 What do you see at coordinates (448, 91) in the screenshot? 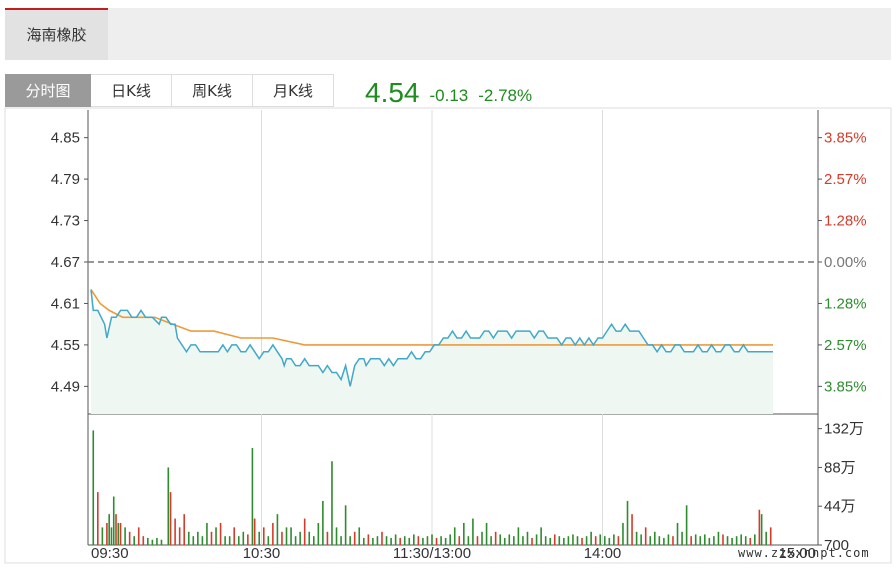
I see `quote-panel: 4.54 -0.13 -2.78%` at bounding box center [448, 91].